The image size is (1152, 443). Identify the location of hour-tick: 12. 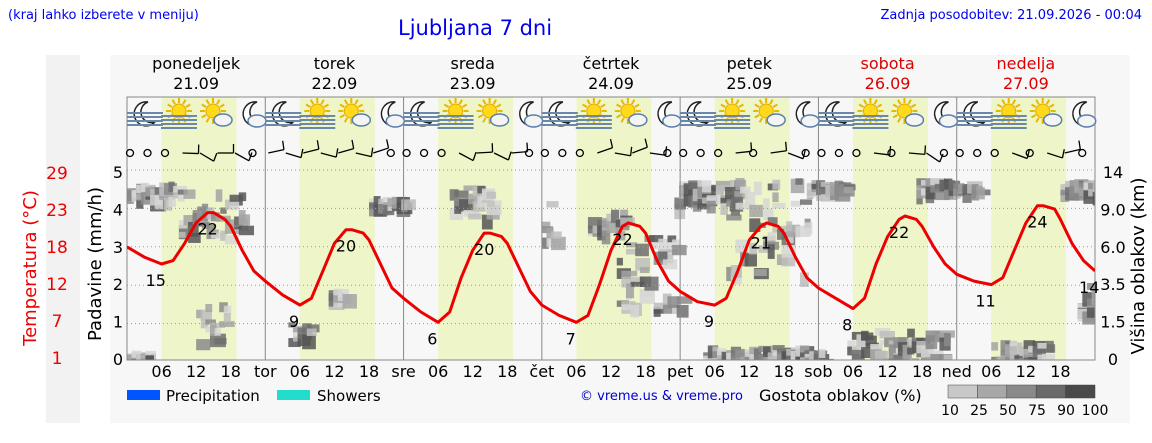
(749, 371).